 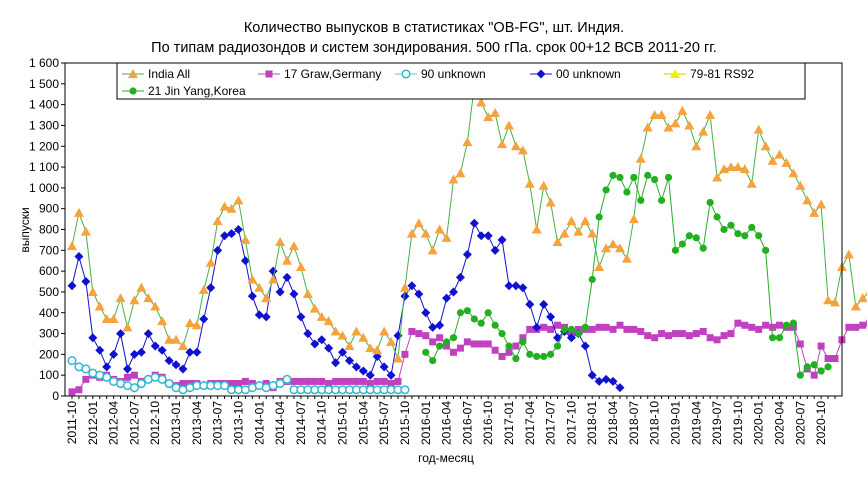 I want to click on x-tick-label: 2014-04, so click(x=280, y=423).